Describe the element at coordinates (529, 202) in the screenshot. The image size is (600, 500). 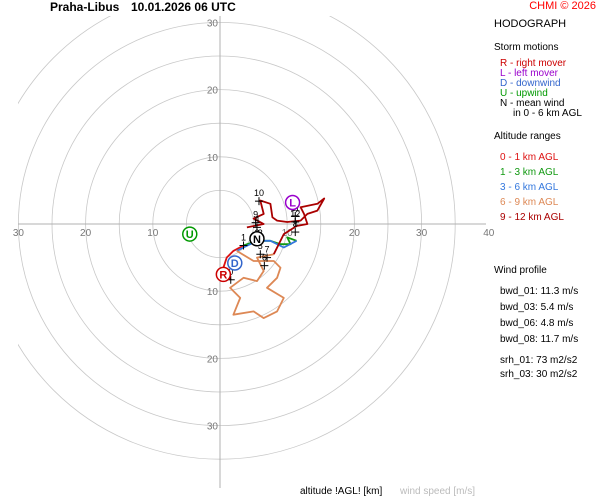
I see `altitude-range-6-9: 6 - 9 km AGL` at that location.